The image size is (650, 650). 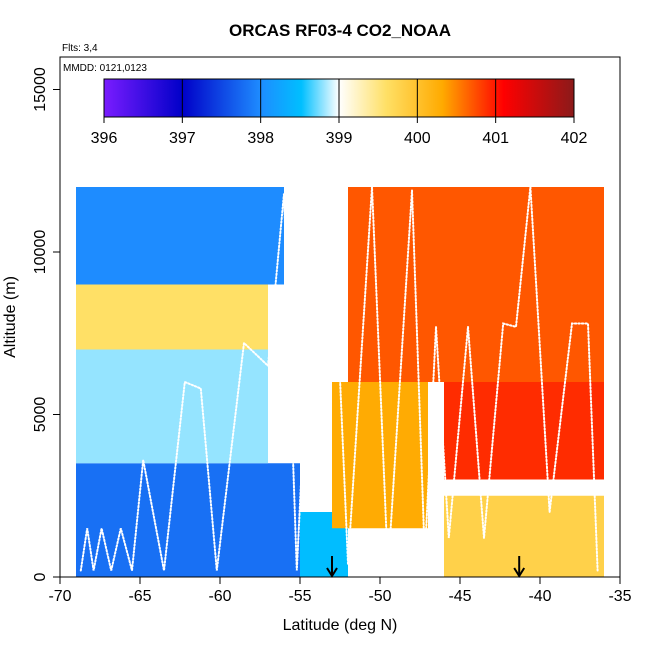 What do you see at coordinates (59, 596) in the screenshot?
I see `x-tick-label: -70` at bounding box center [59, 596].